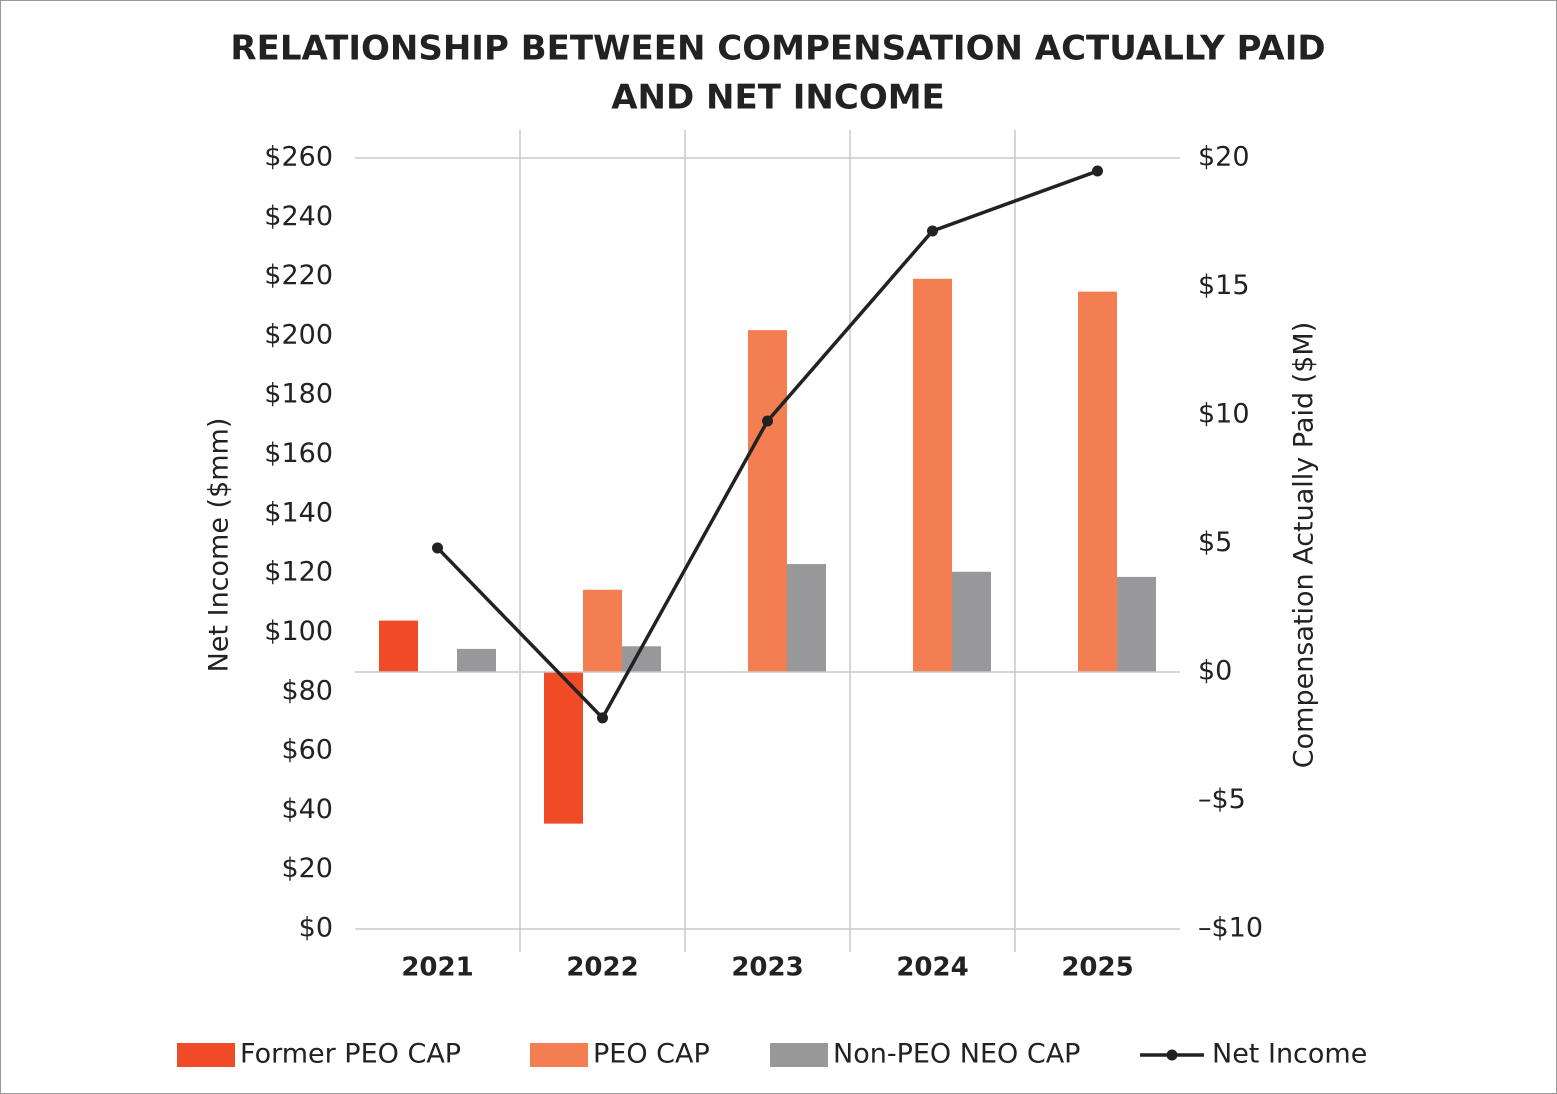 This screenshot has height=1094, width=1557. Describe the element at coordinates (1097, 968) in the screenshot. I see `x-tick-label: 2025` at that location.